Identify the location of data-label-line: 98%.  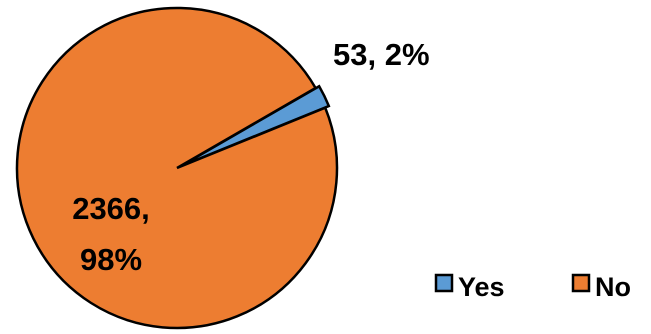
(111, 259).